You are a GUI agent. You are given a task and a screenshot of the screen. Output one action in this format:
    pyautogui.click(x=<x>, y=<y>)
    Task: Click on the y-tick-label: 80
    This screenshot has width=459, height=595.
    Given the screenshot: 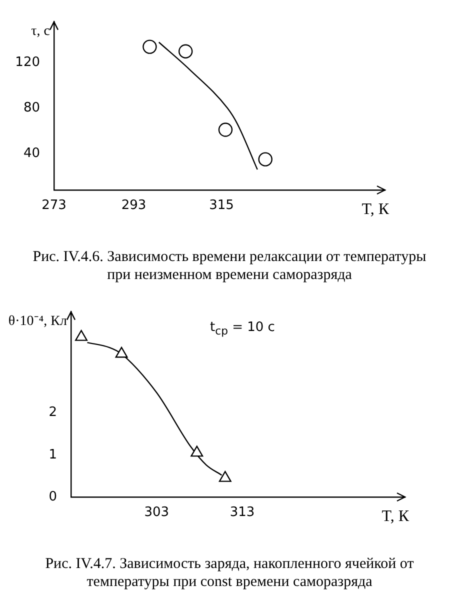 What is the action you would take?
    pyautogui.click(x=31, y=108)
    